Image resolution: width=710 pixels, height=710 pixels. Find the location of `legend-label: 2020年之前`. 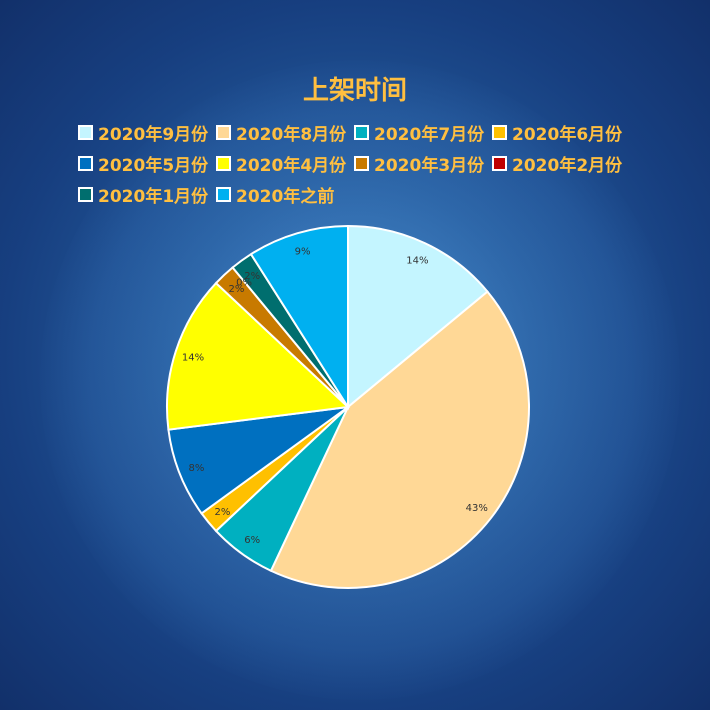

legend-label: 2020年之前 is located at coordinates (285, 197).